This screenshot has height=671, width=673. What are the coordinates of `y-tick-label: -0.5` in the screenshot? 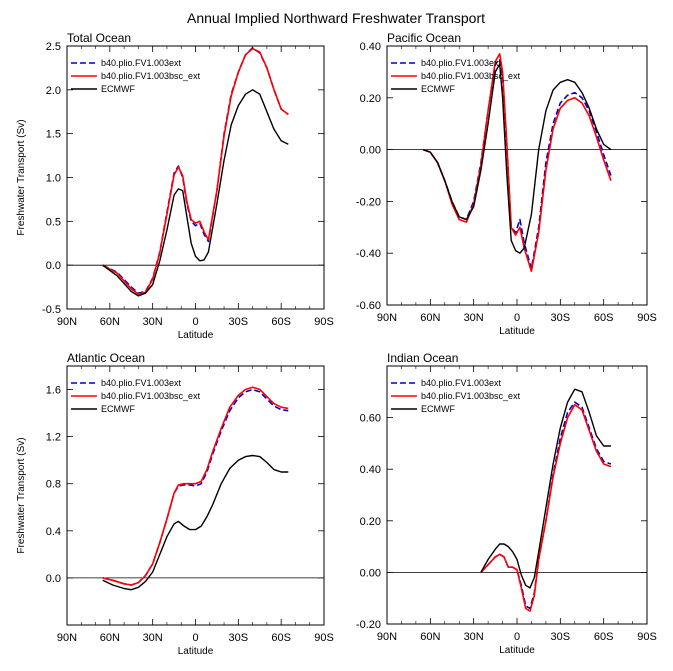 It's located at (51, 310).